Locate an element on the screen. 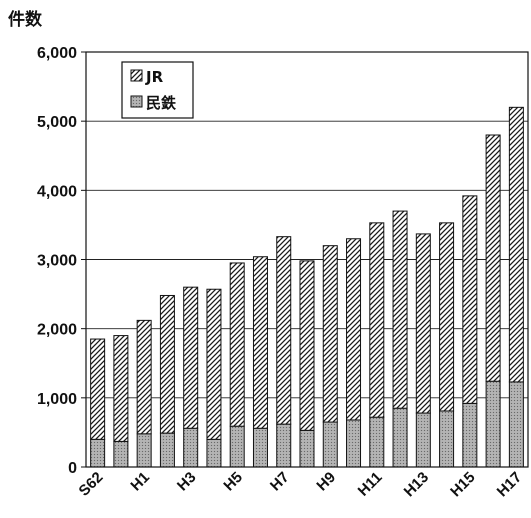  x-tick-label: H13 is located at coordinates (416, 484).